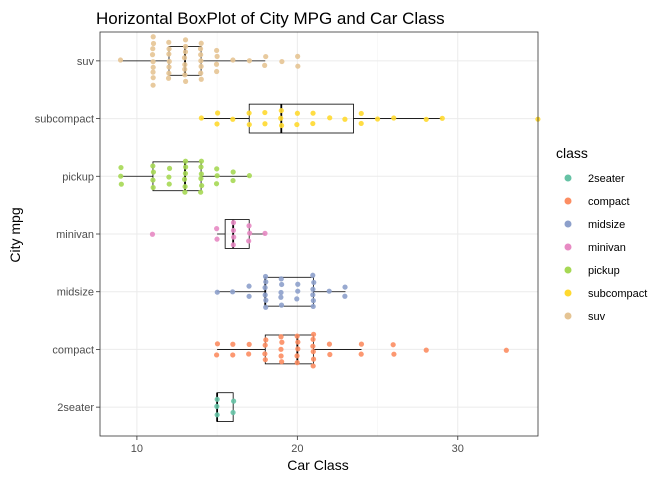 This screenshot has height=480, width=672. I want to click on x-tick-label: 30, so click(458, 449).